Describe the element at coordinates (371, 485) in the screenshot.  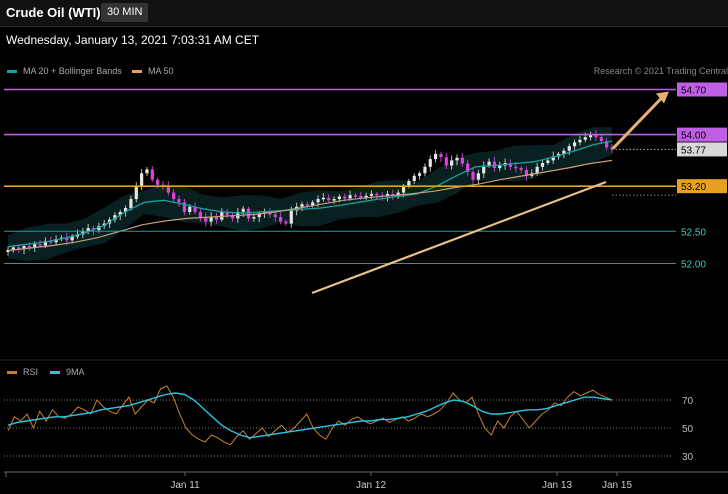
I see `x-tick-label: Jan 12` at that location.